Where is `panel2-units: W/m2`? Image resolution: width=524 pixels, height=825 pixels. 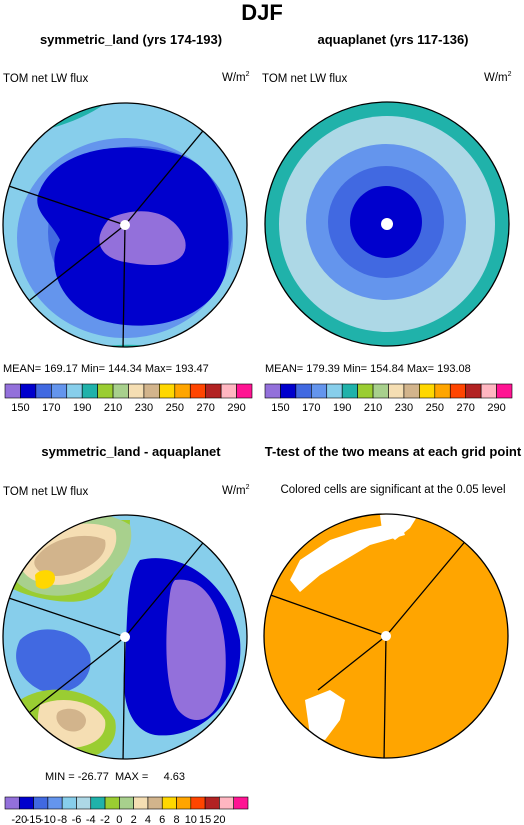 panel2-units: W/m2 is located at coordinates (498, 77).